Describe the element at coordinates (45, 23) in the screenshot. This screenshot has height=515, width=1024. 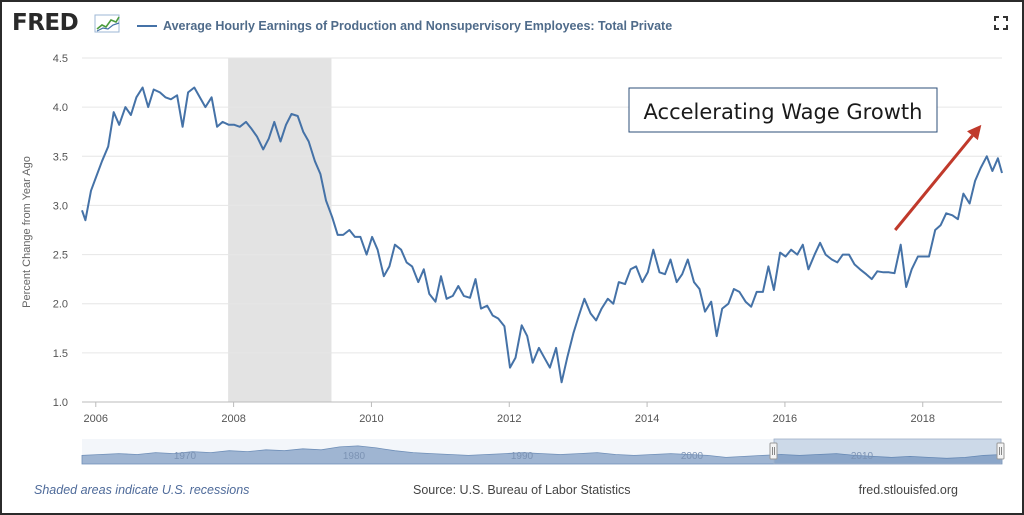
I see `fred-logo: FRED` at that location.